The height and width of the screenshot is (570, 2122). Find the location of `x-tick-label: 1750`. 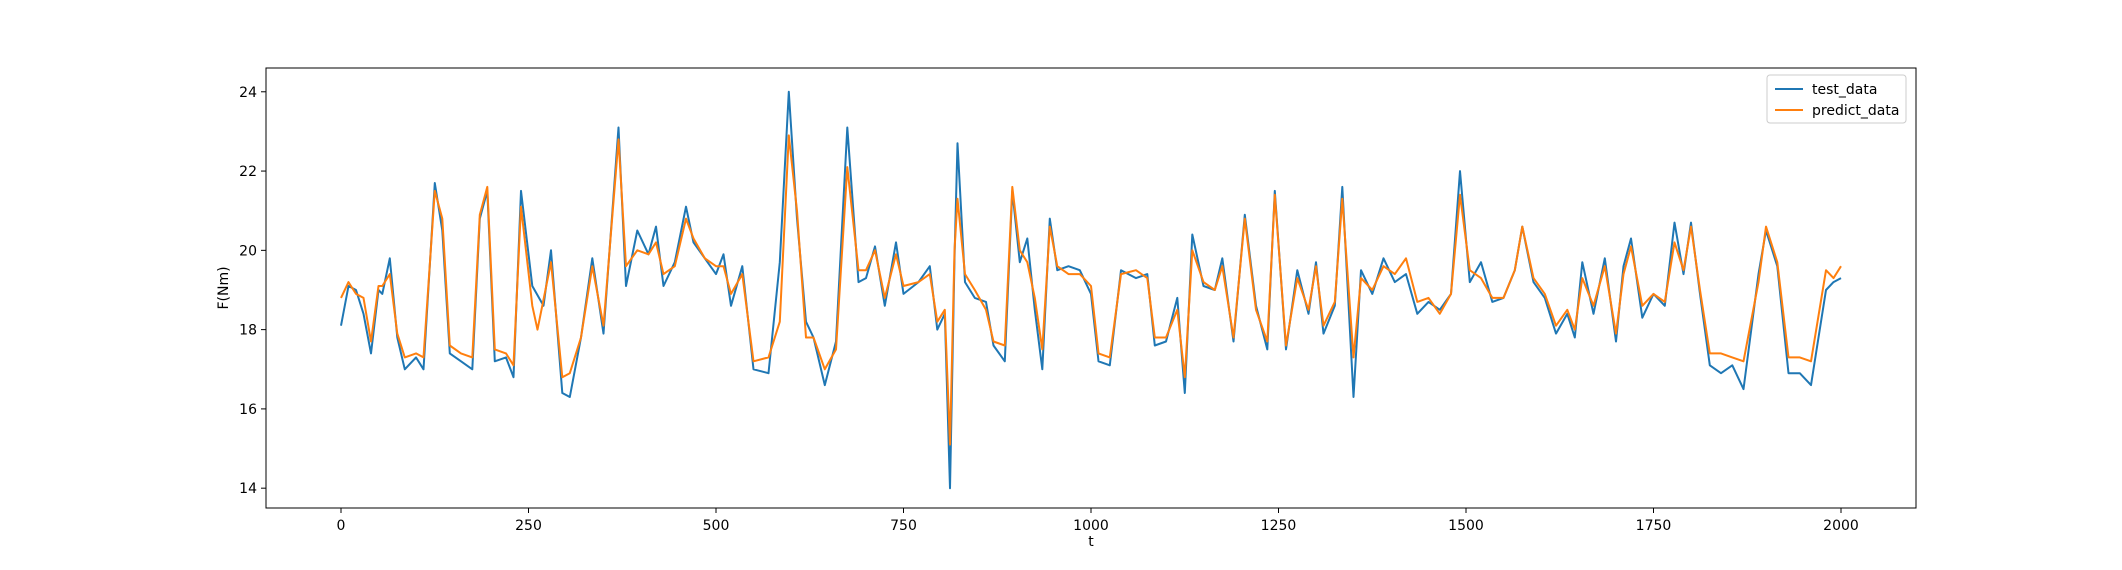

x-tick-label: 1750 is located at coordinates (1654, 526).